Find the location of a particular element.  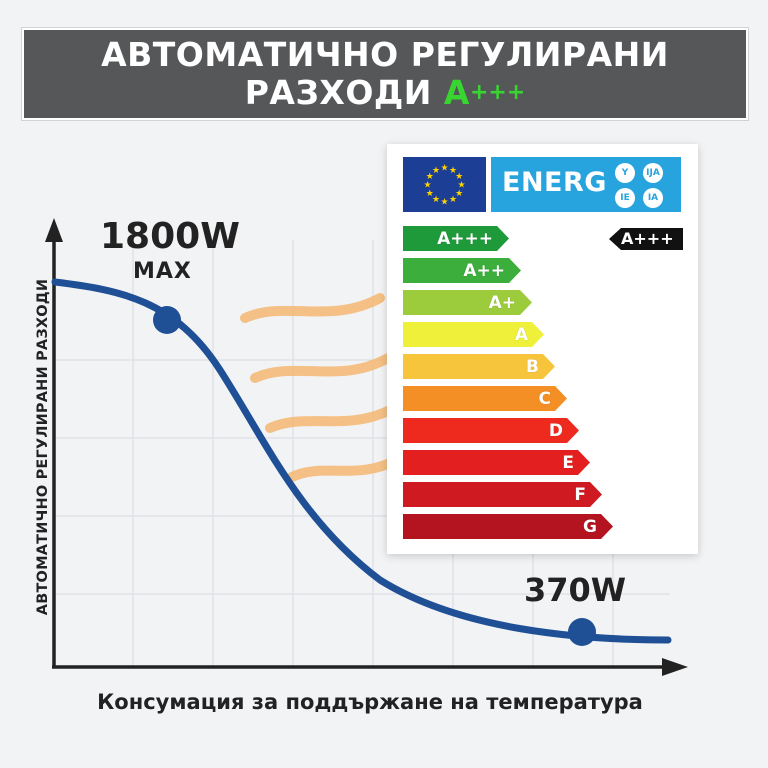

energy-class-row: F is located at coordinates (502, 494).